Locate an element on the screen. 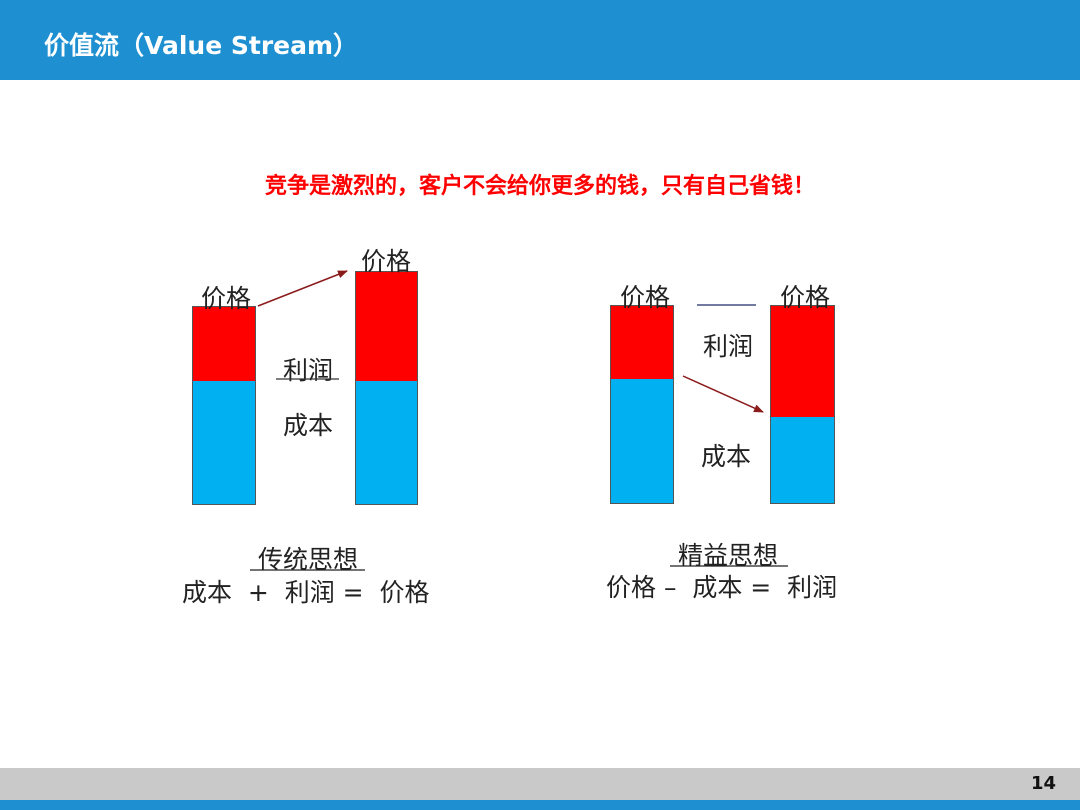 Image resolution: width=1080 pixels, height=810 pixels. traditional-right-profit-segment is located at coordinates (386, 326).